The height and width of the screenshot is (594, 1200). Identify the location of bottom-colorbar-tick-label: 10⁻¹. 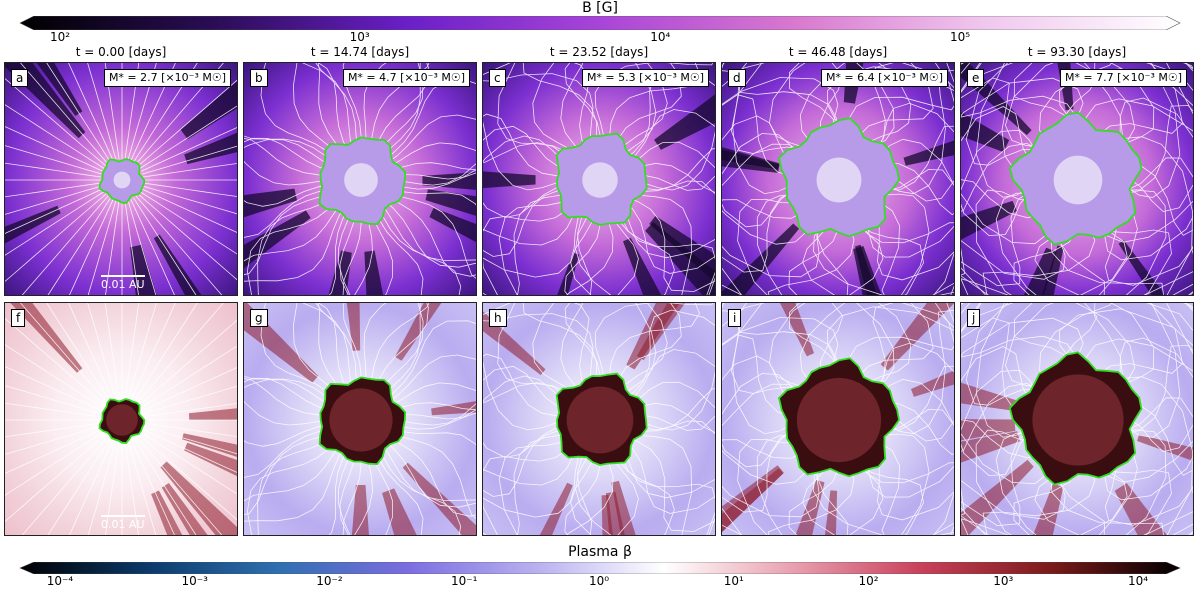
(464, 581).